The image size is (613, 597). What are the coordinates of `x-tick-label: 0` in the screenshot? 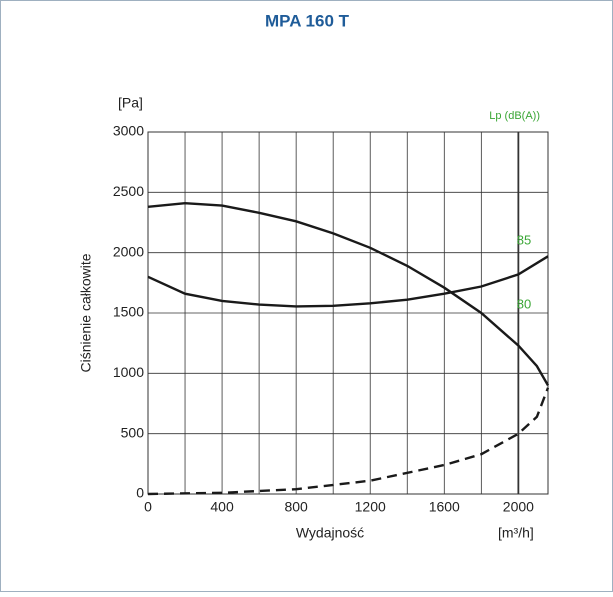 It's located at (148, 507).